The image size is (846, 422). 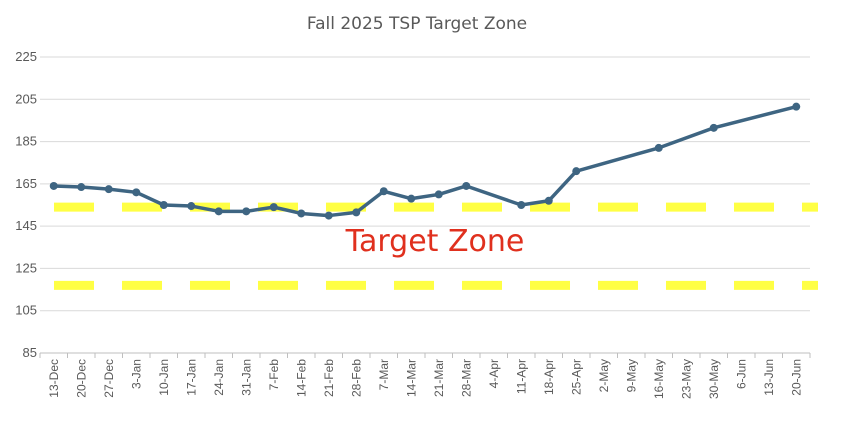 What do you see at coordinates (26, 204) in the screenshot?
I see `y-axis: 85 105 125 145 165 185 205 225` at bounding box center [26, 204].